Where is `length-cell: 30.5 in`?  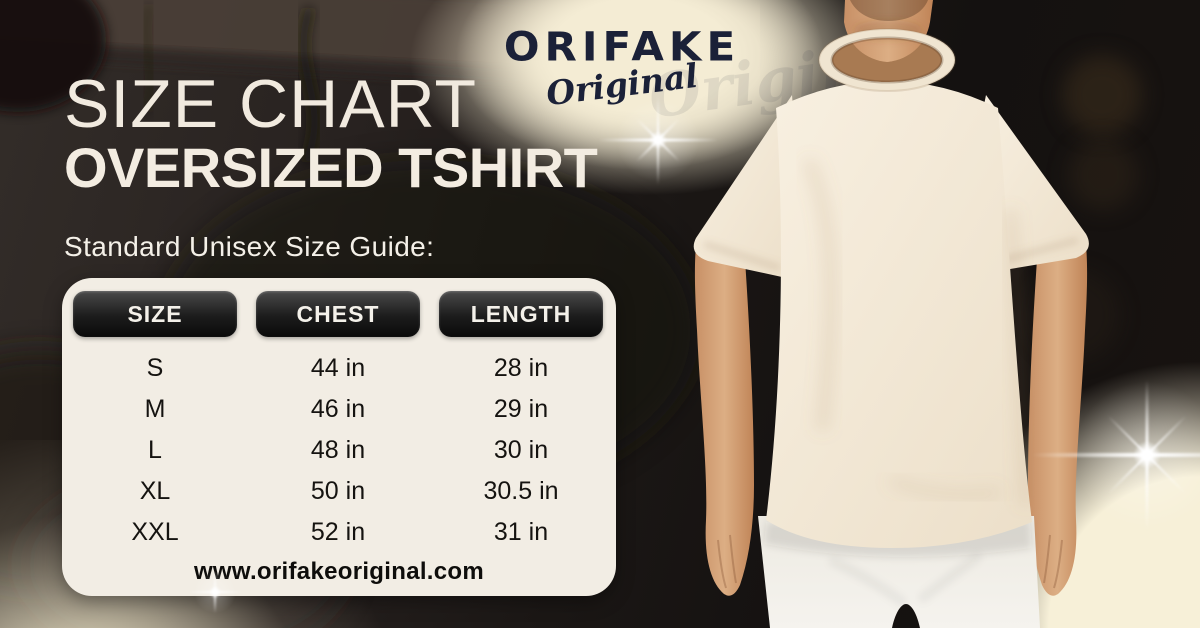
length-cell: 30.5 in is located at coordinates (521, 491).